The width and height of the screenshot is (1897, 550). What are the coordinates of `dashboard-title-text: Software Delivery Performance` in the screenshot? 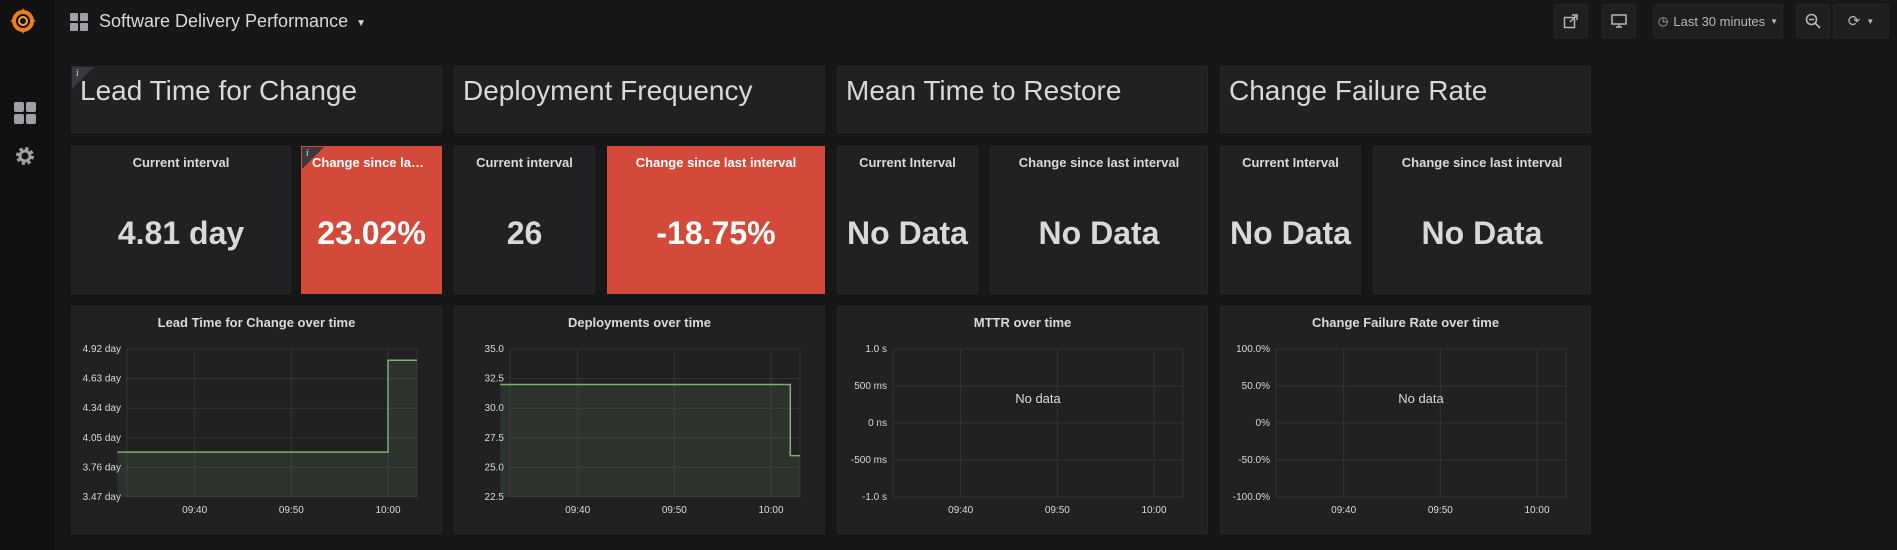 It's located at (224, 21).